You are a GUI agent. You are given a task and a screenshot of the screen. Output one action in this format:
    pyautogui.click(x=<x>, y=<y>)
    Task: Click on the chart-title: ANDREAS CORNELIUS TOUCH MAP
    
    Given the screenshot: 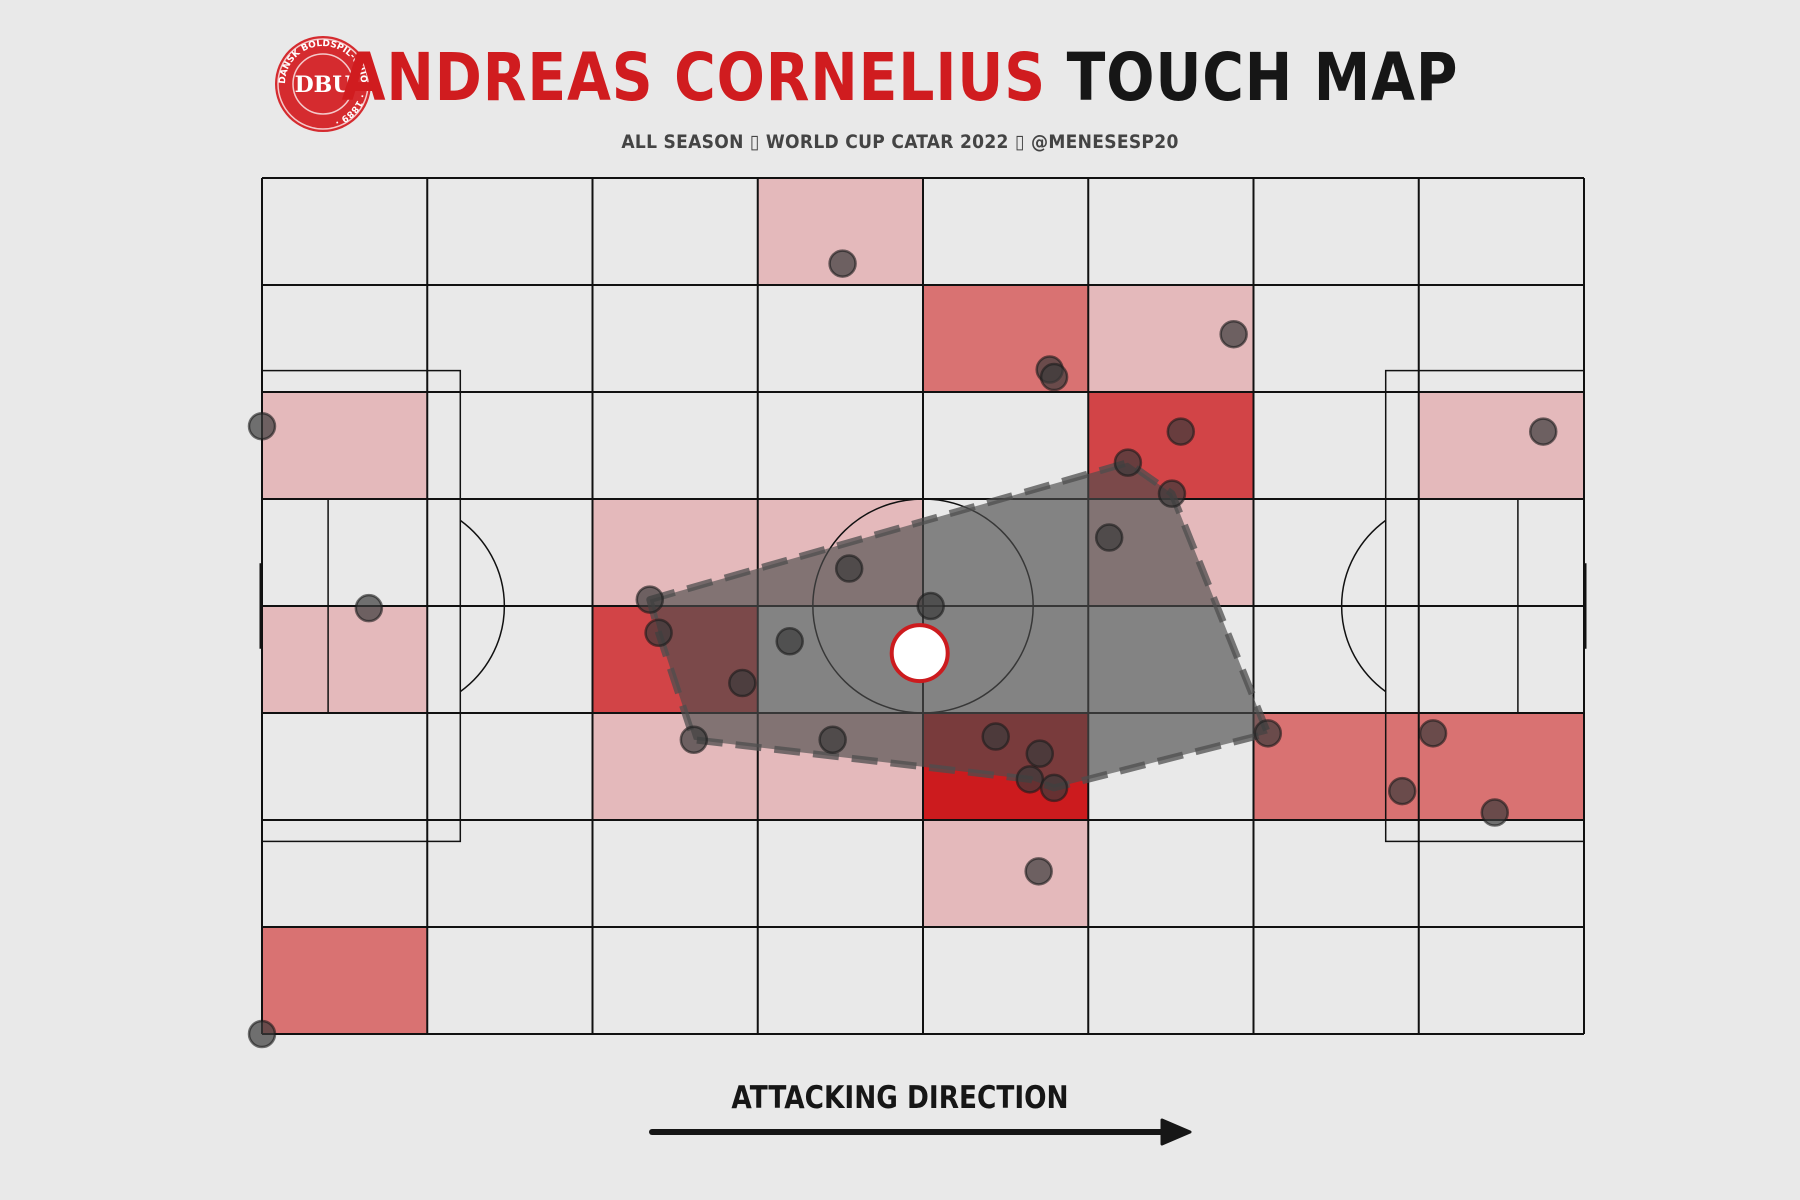 What is the action you would take?
    pyautogui.click(x=900, y=77)
    